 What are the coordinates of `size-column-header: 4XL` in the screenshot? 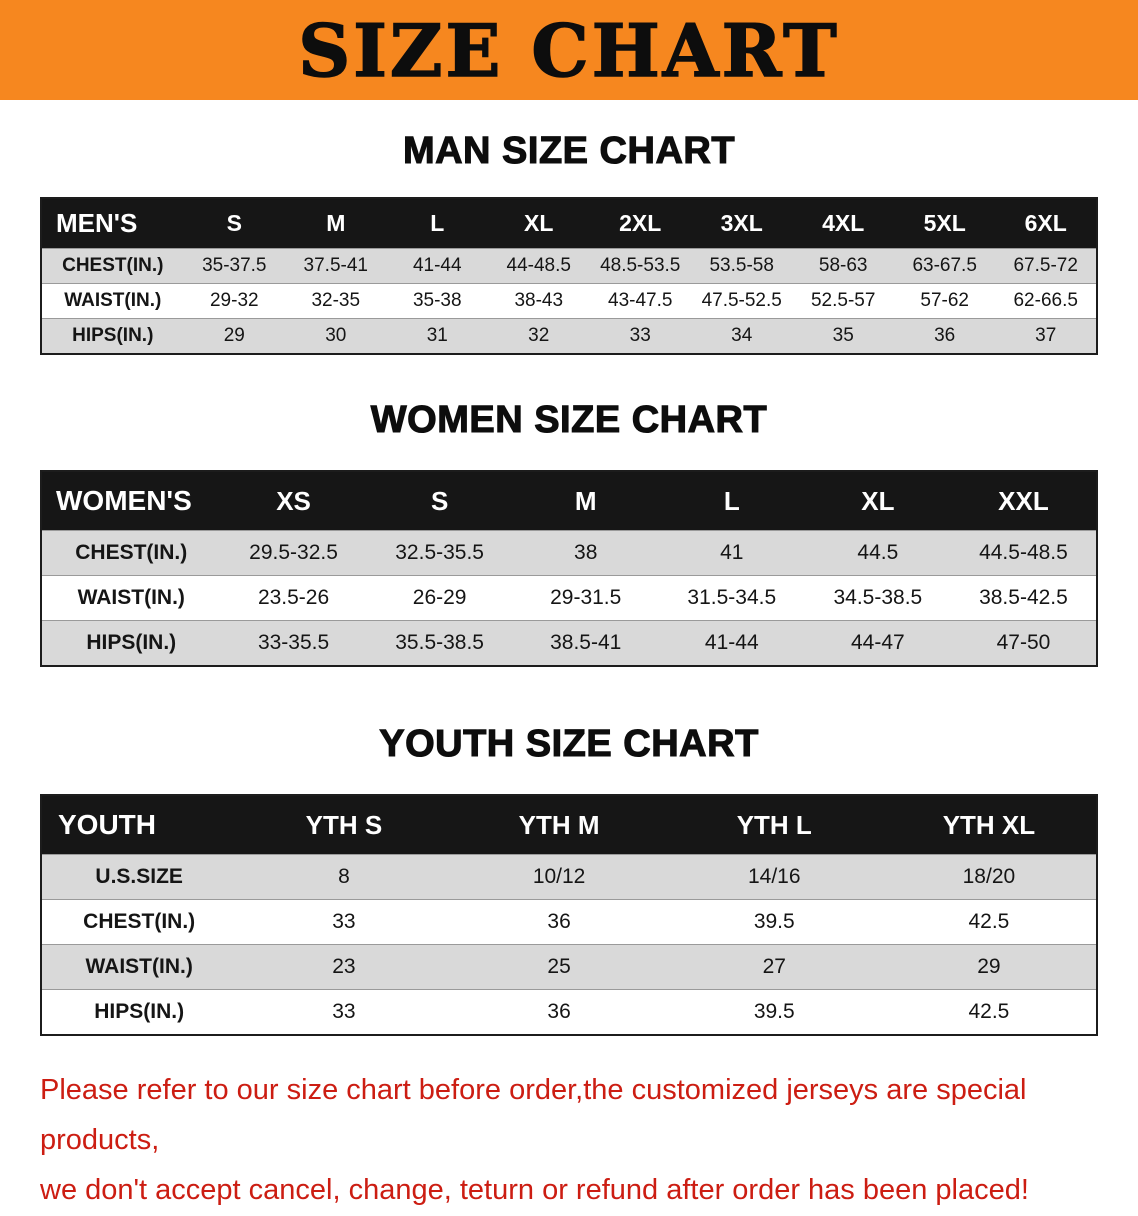 It's located at (843, 223).